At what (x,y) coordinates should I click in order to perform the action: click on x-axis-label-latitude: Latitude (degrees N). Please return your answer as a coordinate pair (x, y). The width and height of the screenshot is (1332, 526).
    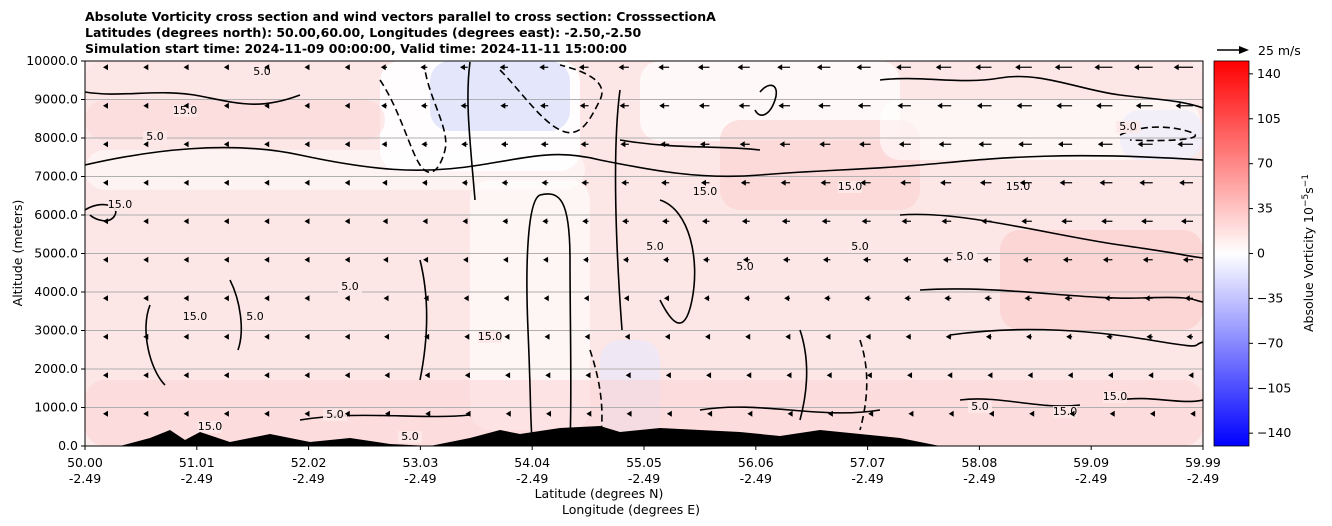
    Looking at the image, I should click on (599, 493).